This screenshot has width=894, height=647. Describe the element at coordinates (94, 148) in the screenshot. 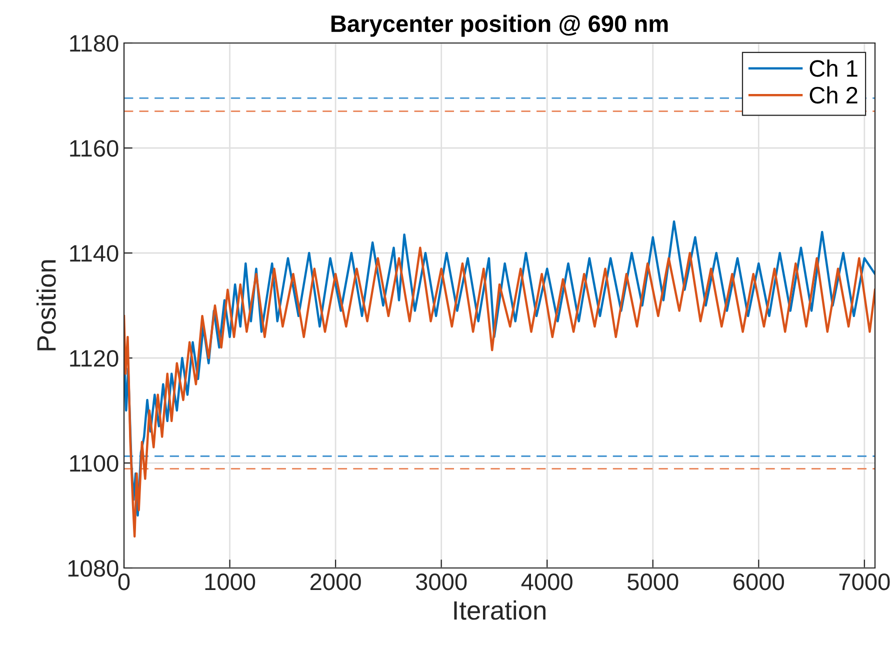

I see `y-tick-label: 1160` at that location.